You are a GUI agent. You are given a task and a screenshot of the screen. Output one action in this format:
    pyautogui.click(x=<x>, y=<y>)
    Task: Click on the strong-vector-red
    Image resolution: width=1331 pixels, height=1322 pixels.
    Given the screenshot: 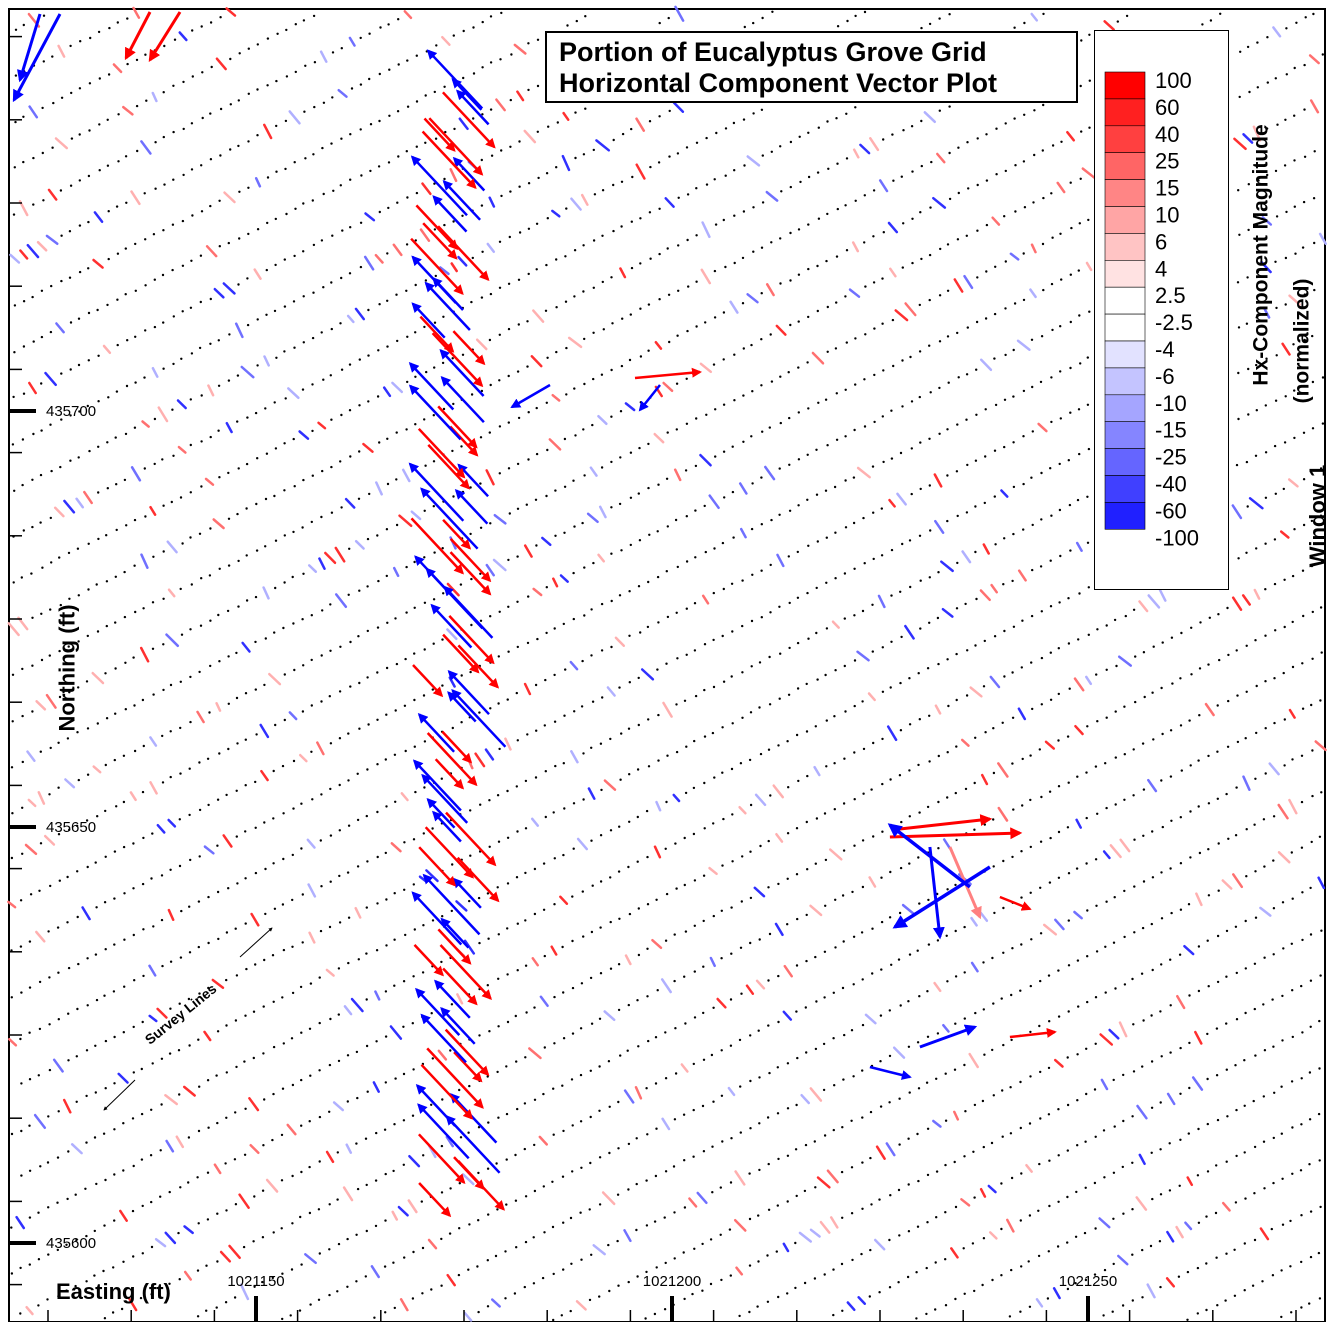 What is the action you would take?
    pyautogui.click(x=138, y=36)
    